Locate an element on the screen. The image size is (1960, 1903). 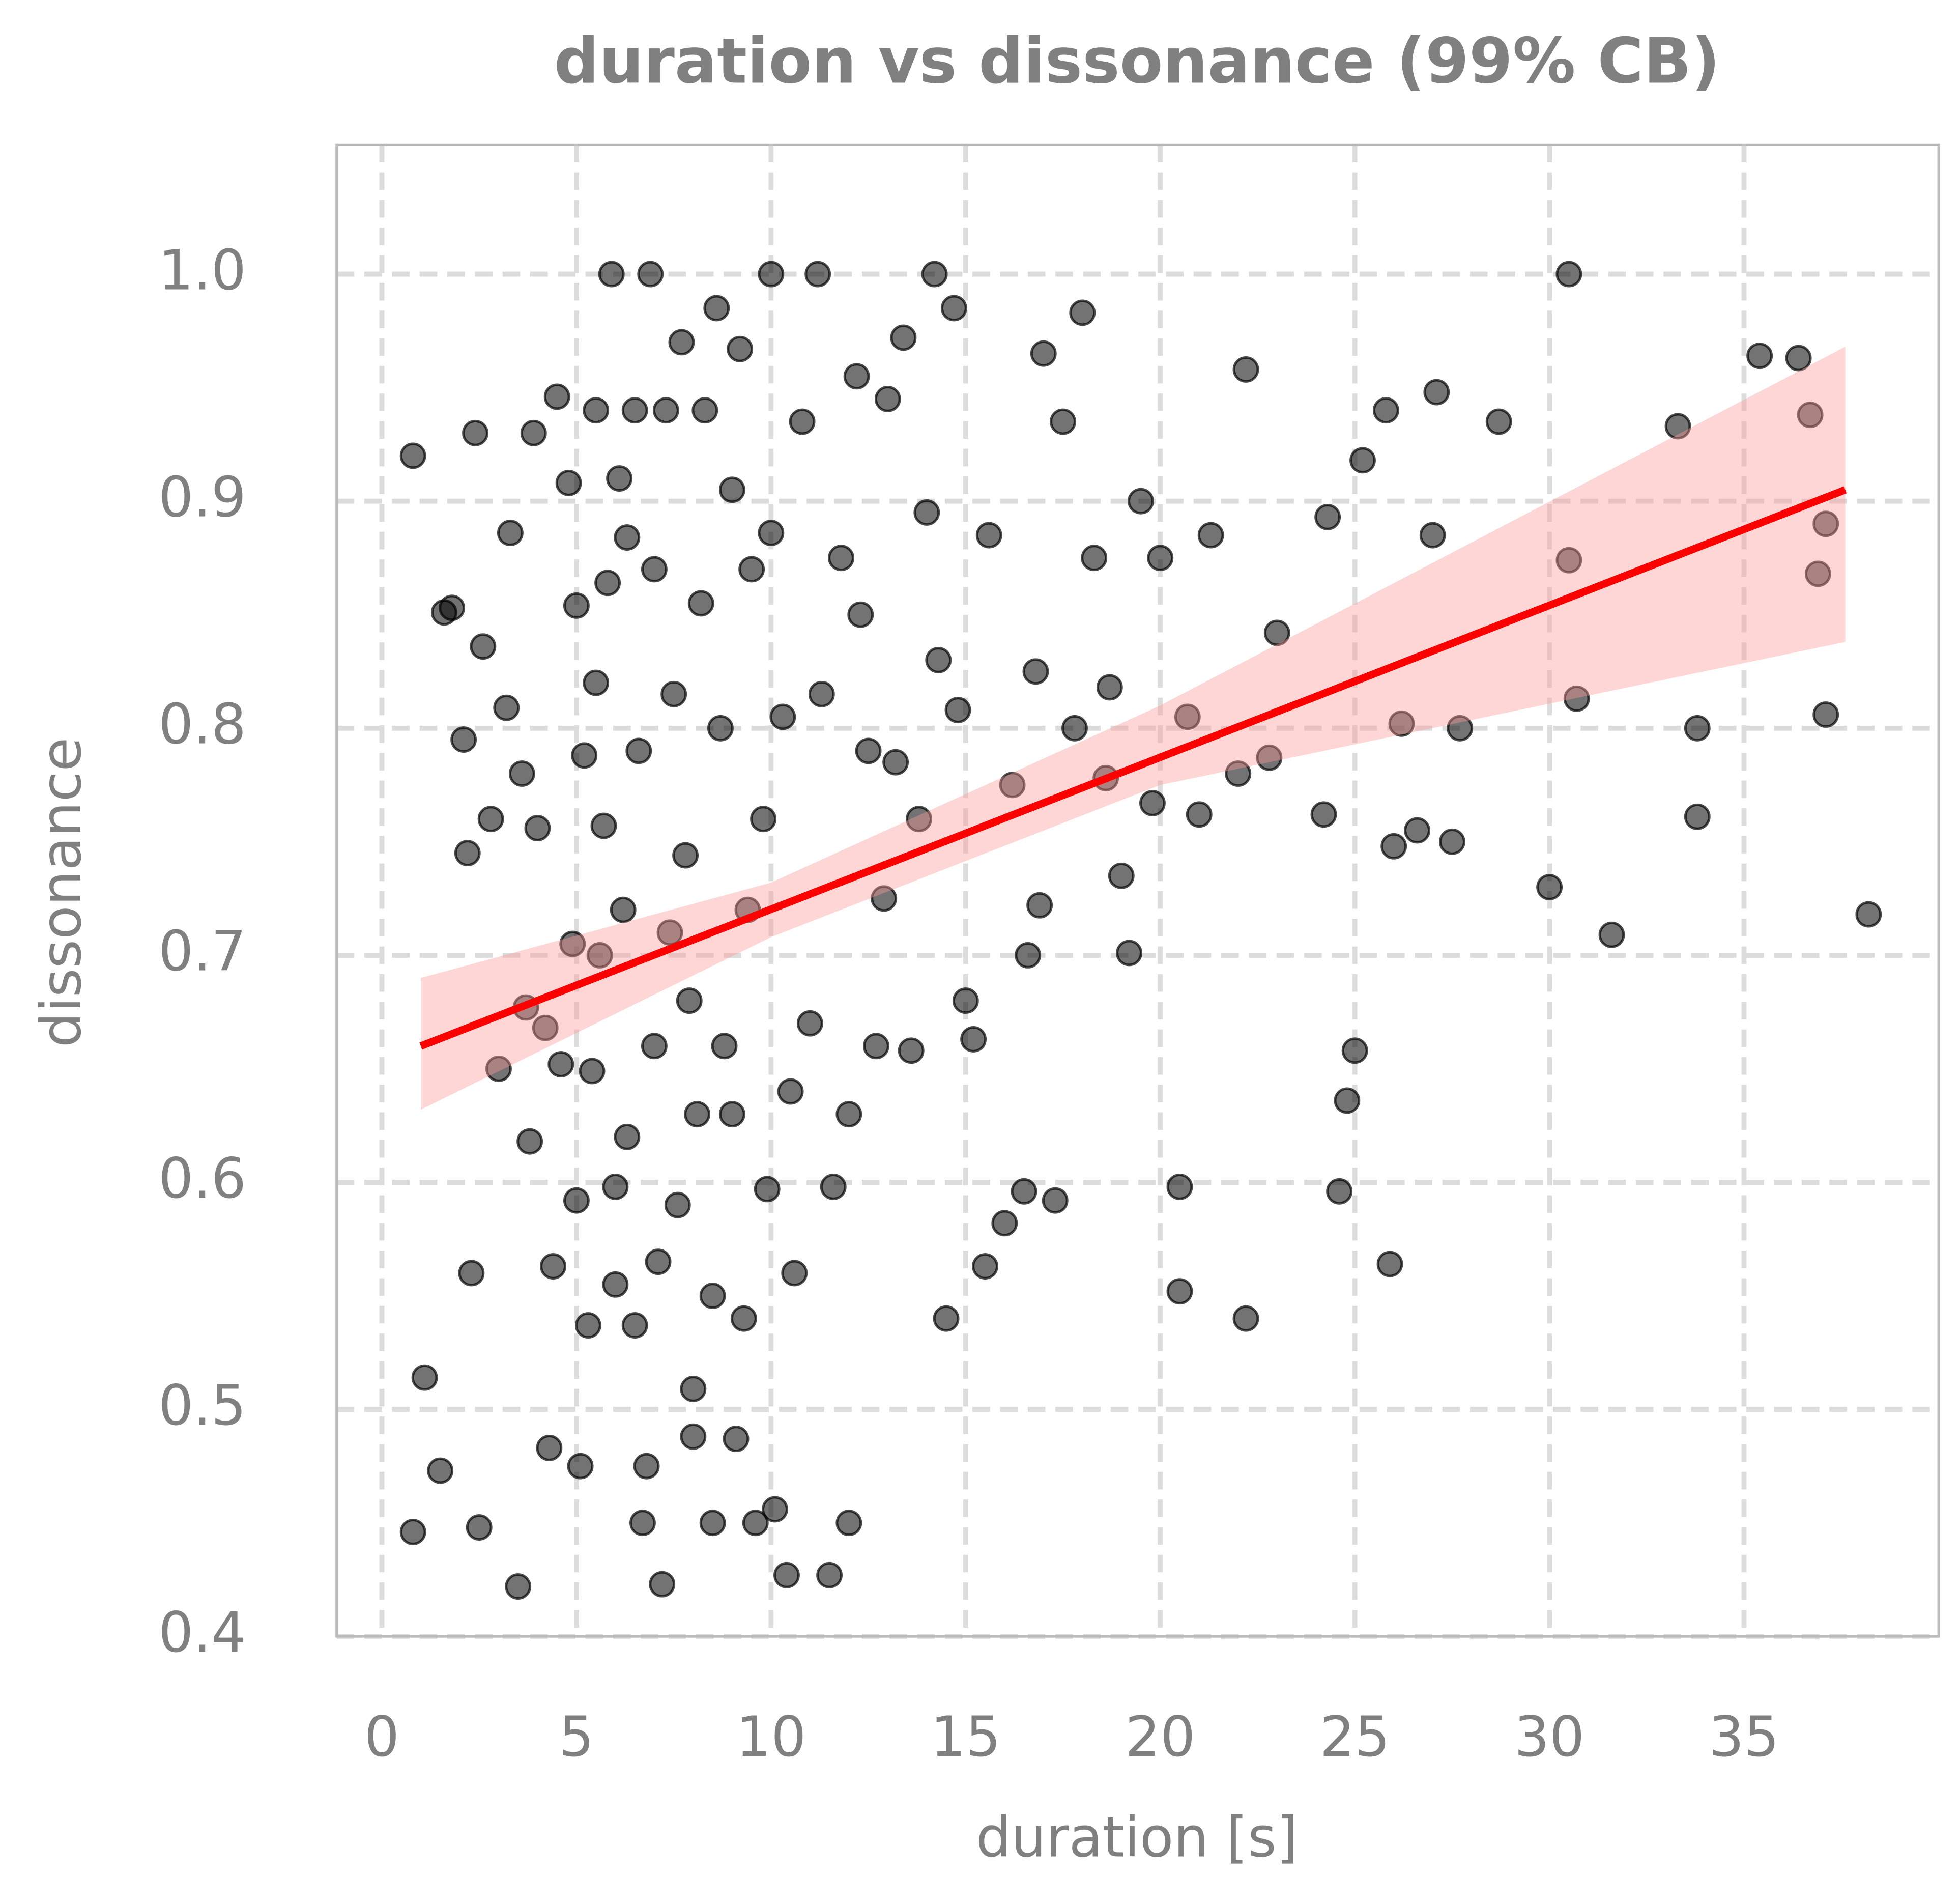
x-axis-label: duration [s] is located at coordinates (1137, 1837).